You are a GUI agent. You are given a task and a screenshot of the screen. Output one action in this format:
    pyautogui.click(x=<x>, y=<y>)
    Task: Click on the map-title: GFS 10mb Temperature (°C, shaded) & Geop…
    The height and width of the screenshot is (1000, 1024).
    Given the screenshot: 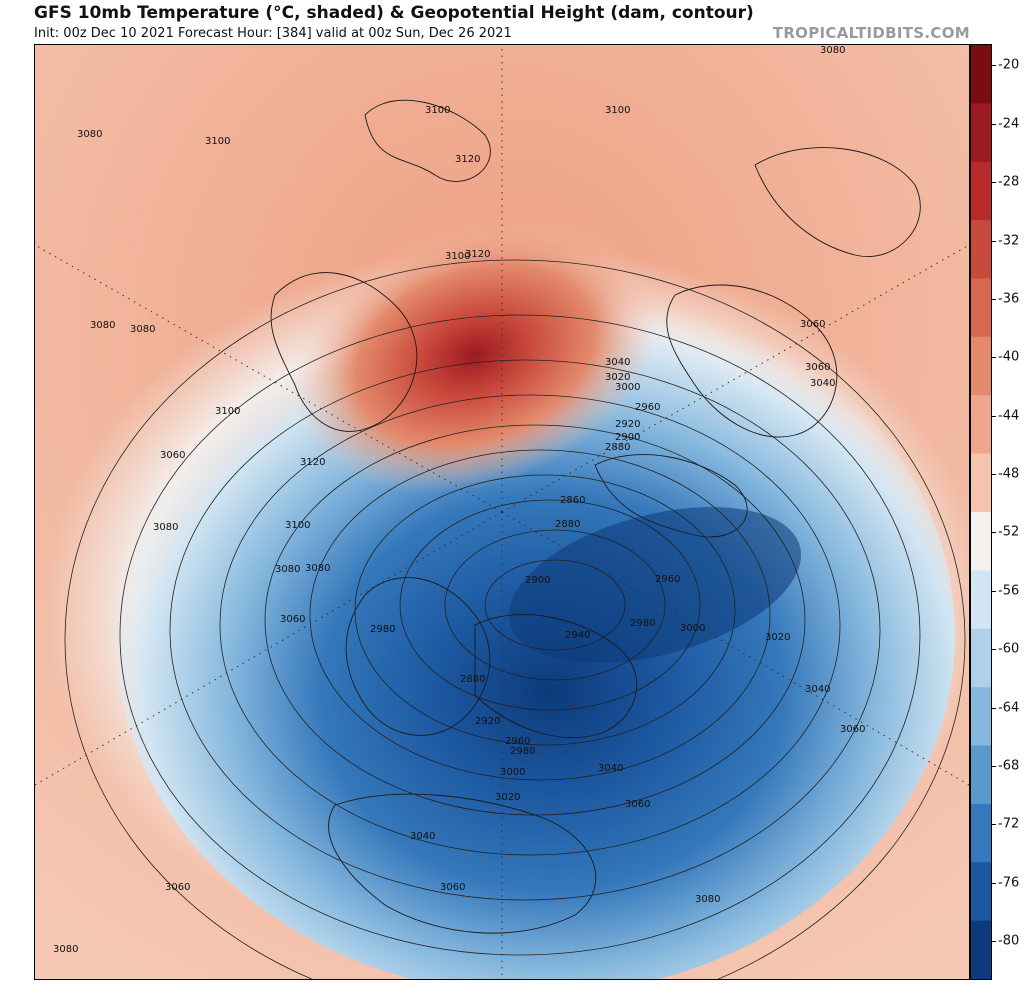 What is the action you would take?
    pyautogui.click(x=394, y=13)
    